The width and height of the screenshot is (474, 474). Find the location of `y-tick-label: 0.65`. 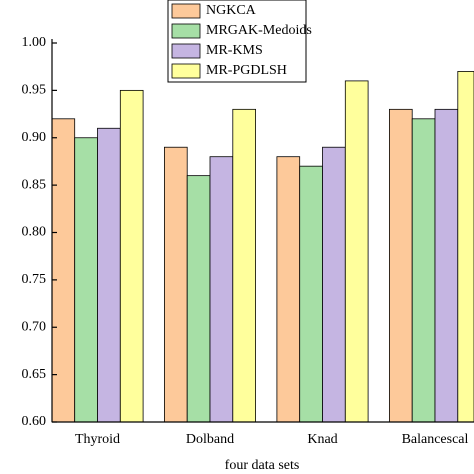

y-tick-label: 0.65 is located at coordinates (34, 374).